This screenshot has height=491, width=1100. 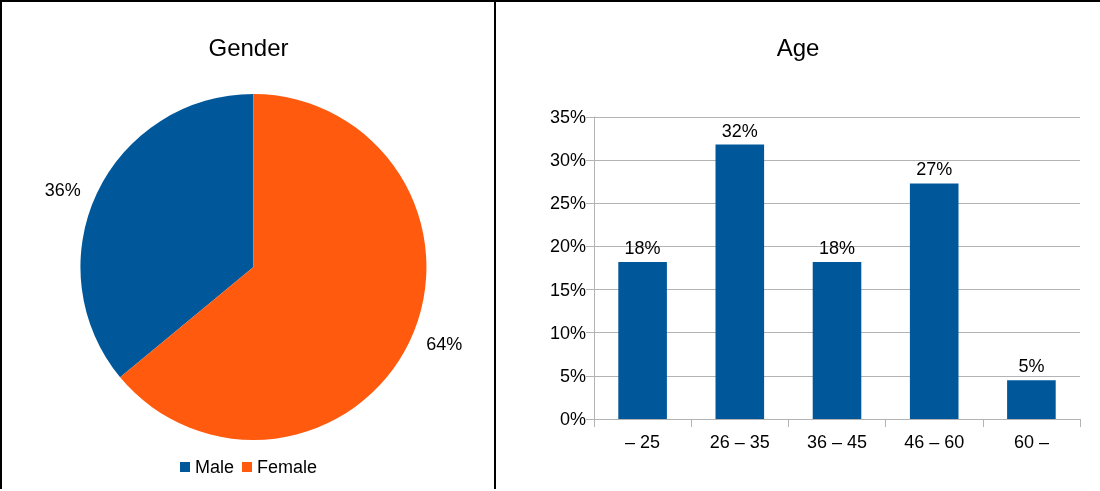 I want to click on data-label: 27%, so click(x=934, y=169).